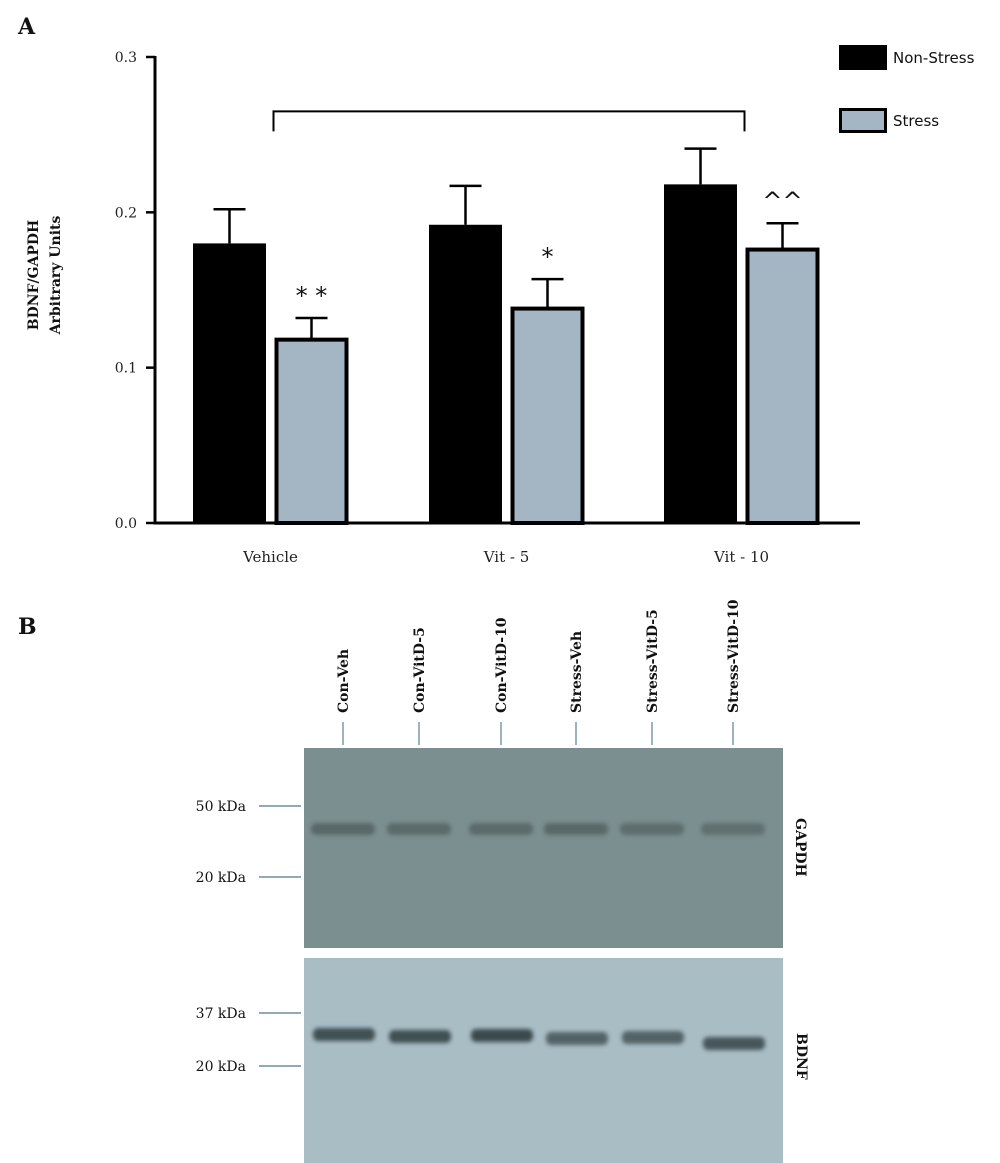  Describe the element at coordinates (126, 524) in the screenshot. I see `y-tick-label: 0.0` at that location.